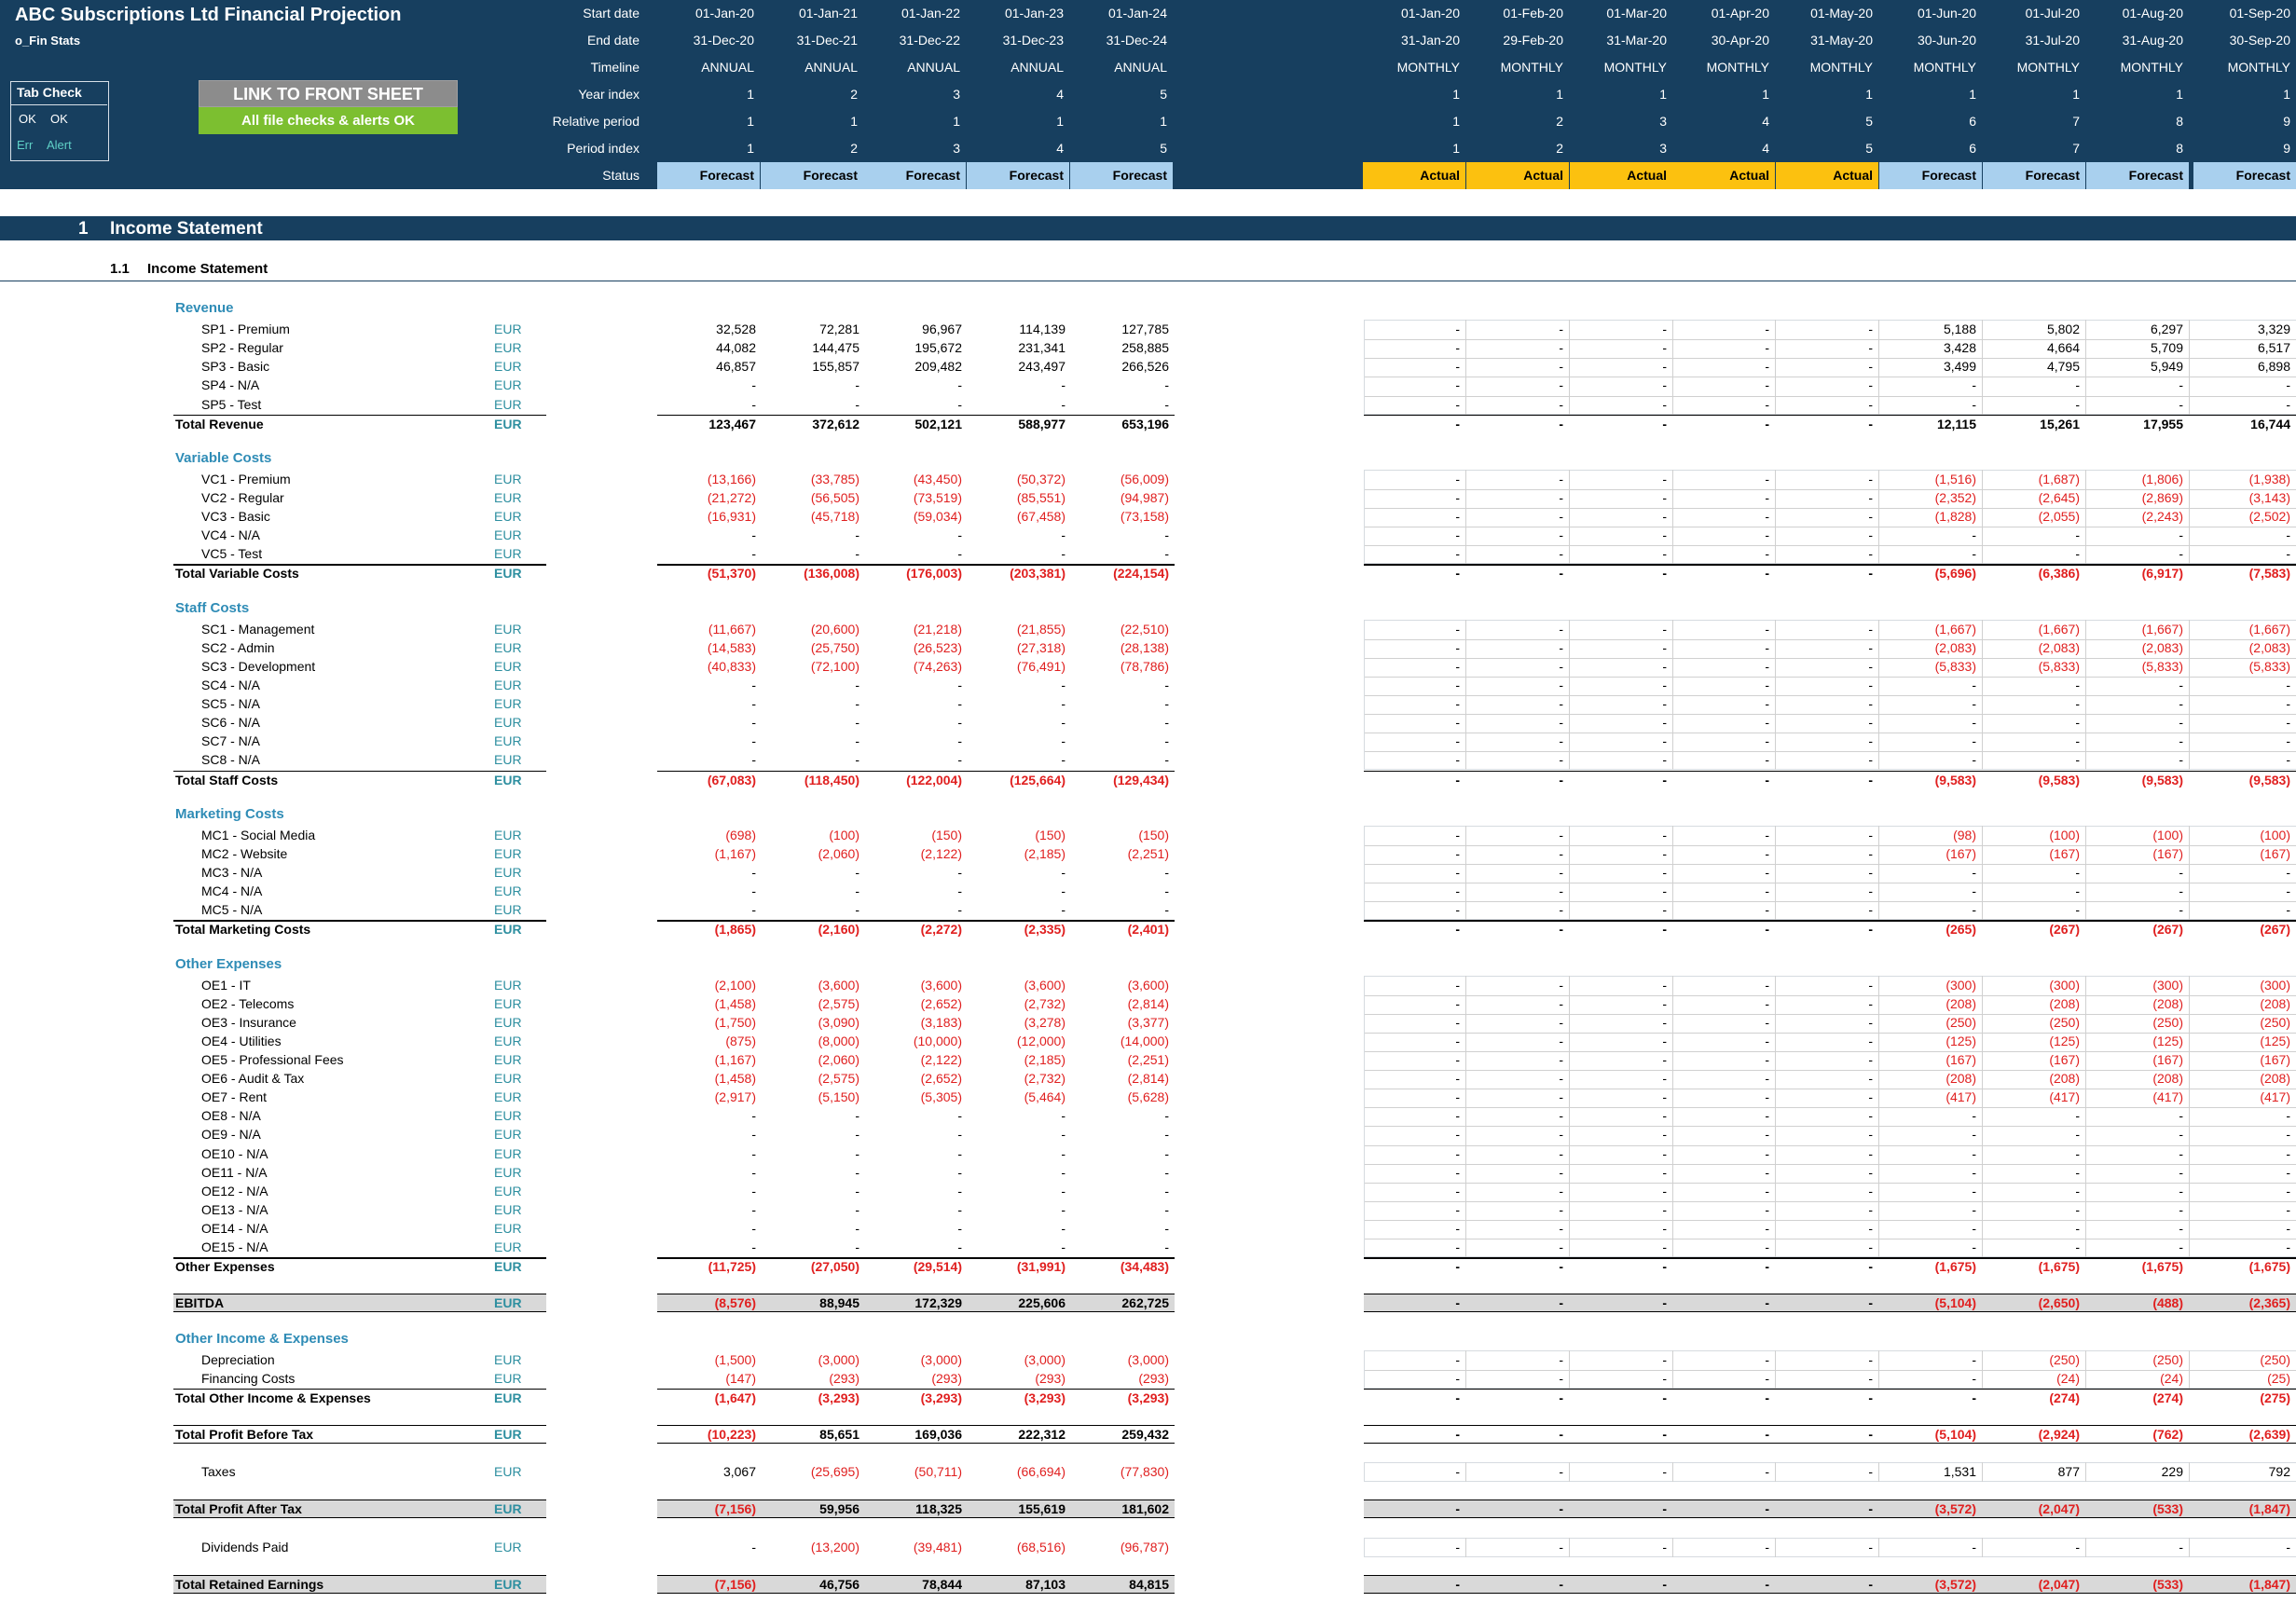 The width and height of the screenshot is (2296, 1616). Describe the element at coordinates (1060, 148) in the screenshot. I see `annual-period: 4` at that location.